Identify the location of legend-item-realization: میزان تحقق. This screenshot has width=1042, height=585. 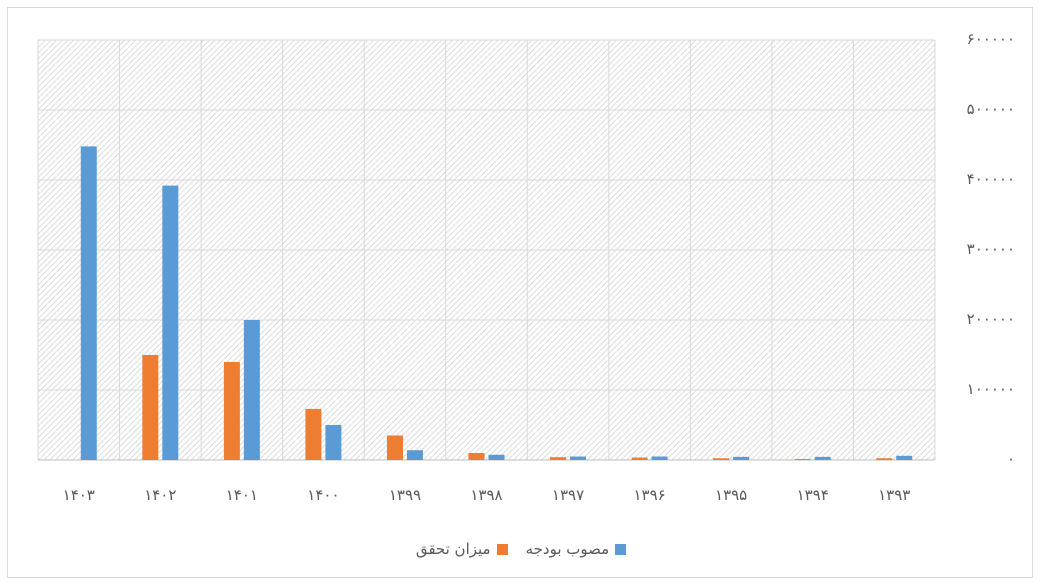
(462, 549).